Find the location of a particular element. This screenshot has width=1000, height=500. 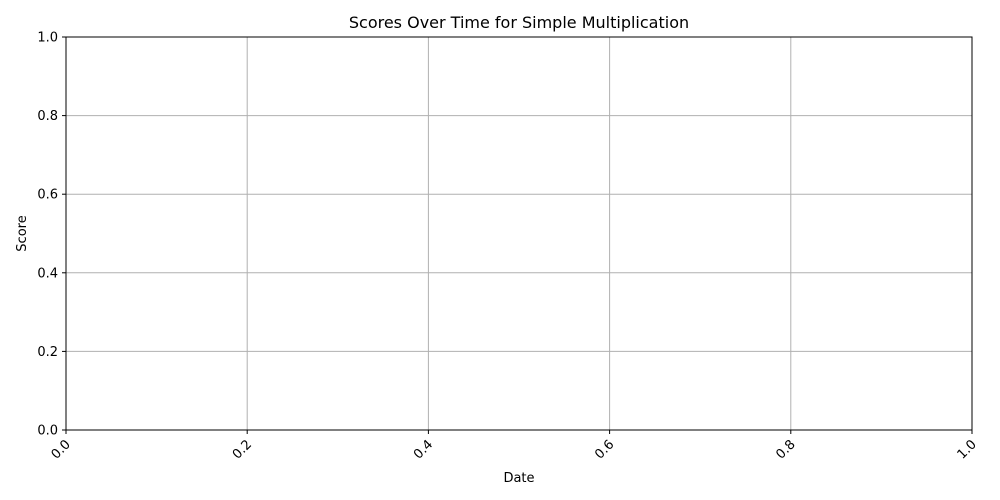

x-axis-label: Date is located at coordinates (518, 478).